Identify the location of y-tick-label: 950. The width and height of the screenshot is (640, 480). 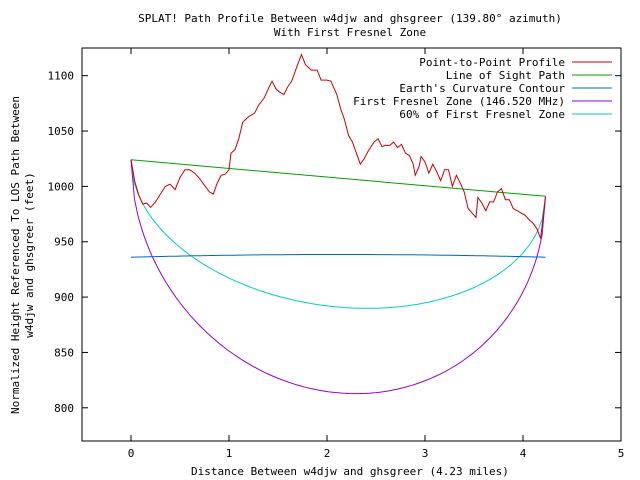
(64, 242).